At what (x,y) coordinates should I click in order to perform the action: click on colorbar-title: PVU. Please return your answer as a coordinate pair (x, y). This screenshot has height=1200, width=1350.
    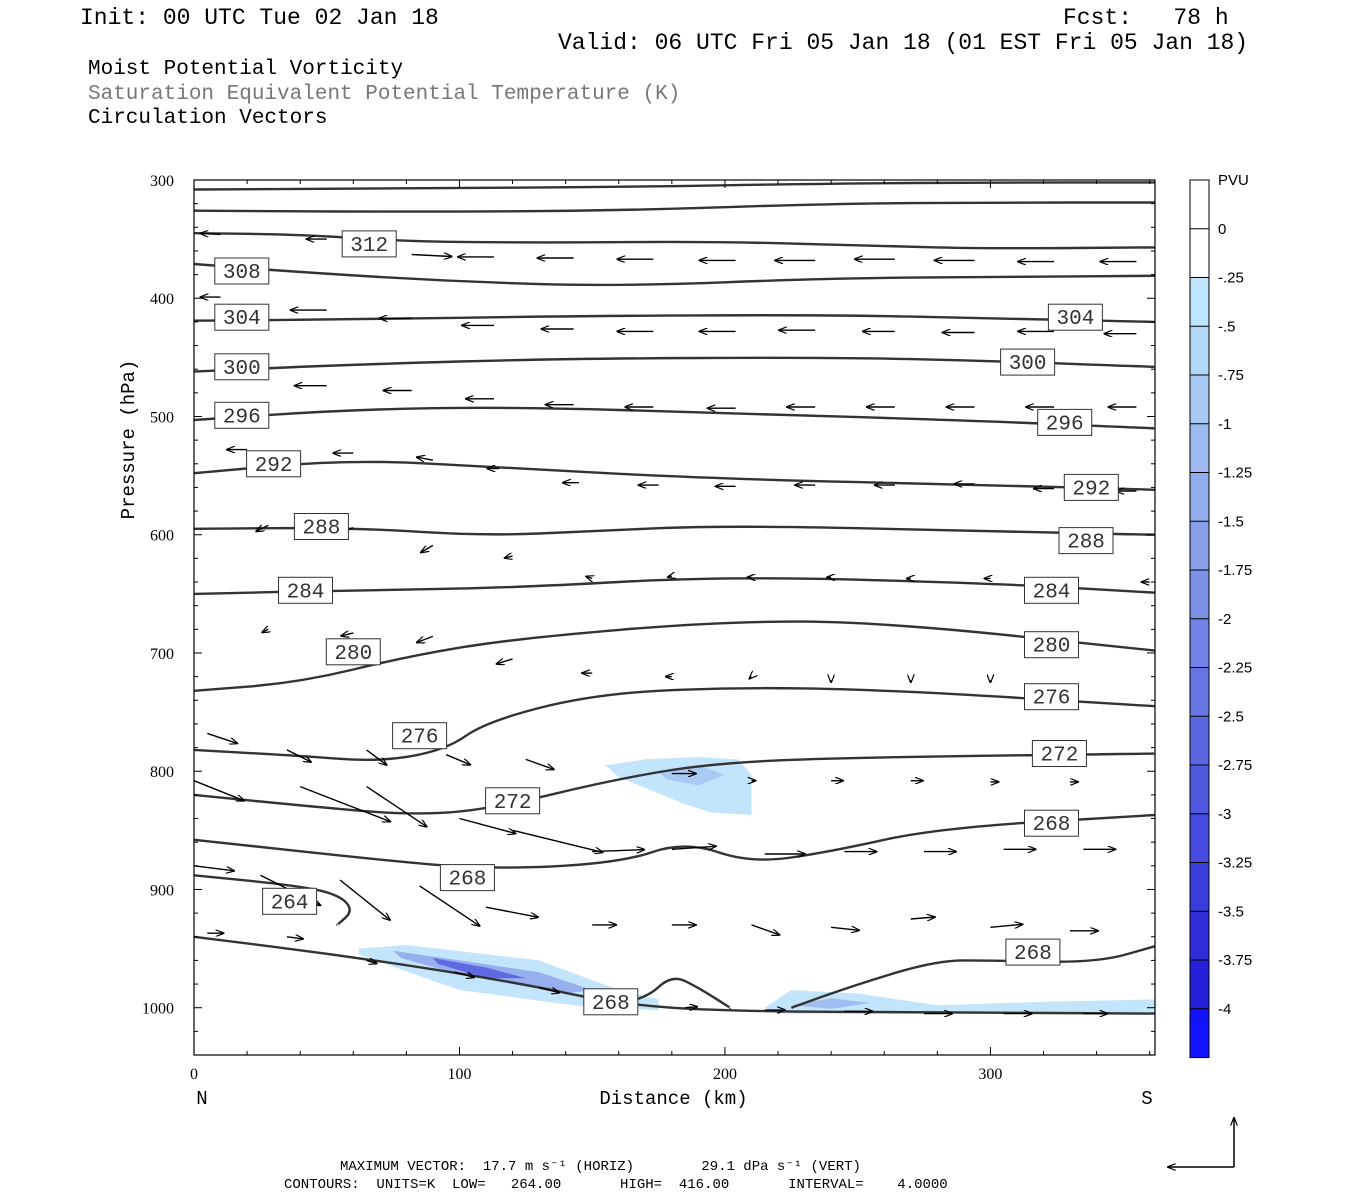
    Looking at the image, I should click on (1233, 180).